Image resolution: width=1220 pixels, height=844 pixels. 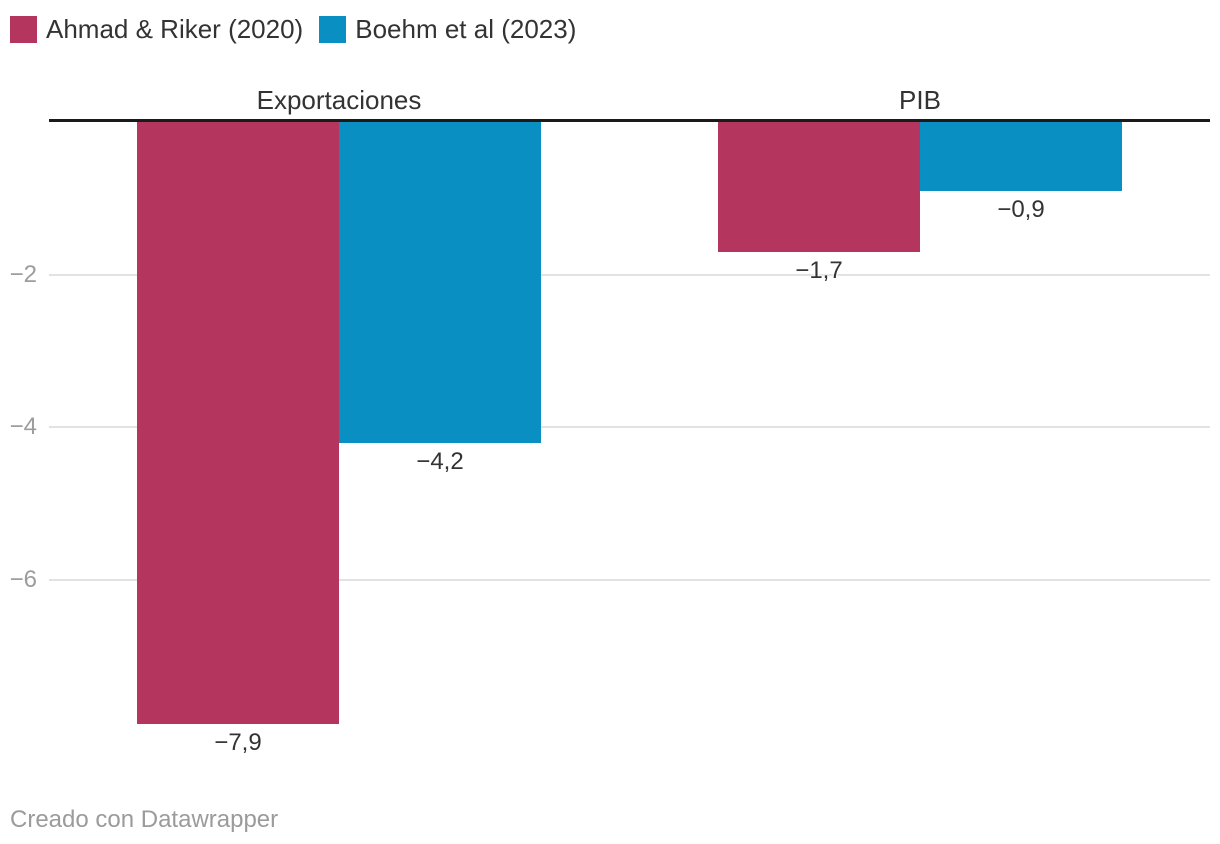 I want to click on bar-value-label: −0,9, so click(x=1021, y=209).